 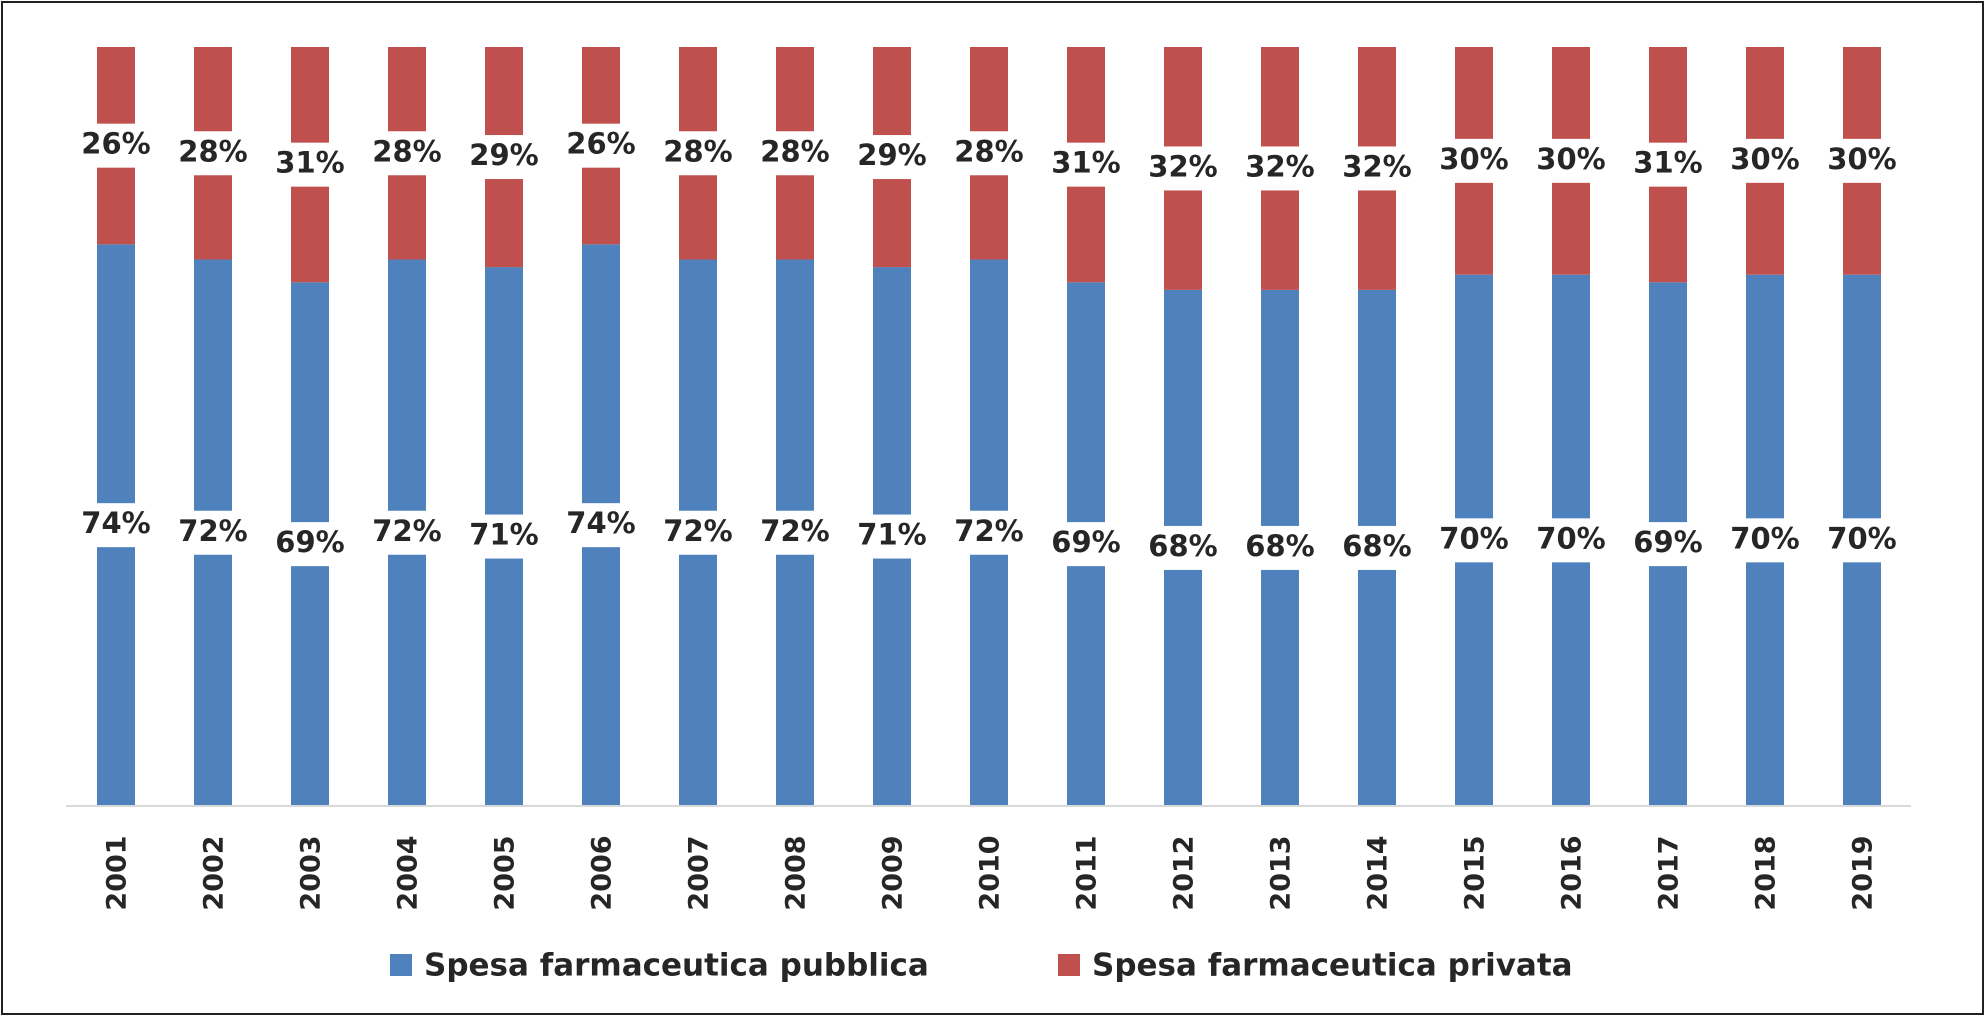 What do you see at coordinates (505, 872) in the screenshot?
I see `x-tick-label: 2005` at bounding box center [505, 872].